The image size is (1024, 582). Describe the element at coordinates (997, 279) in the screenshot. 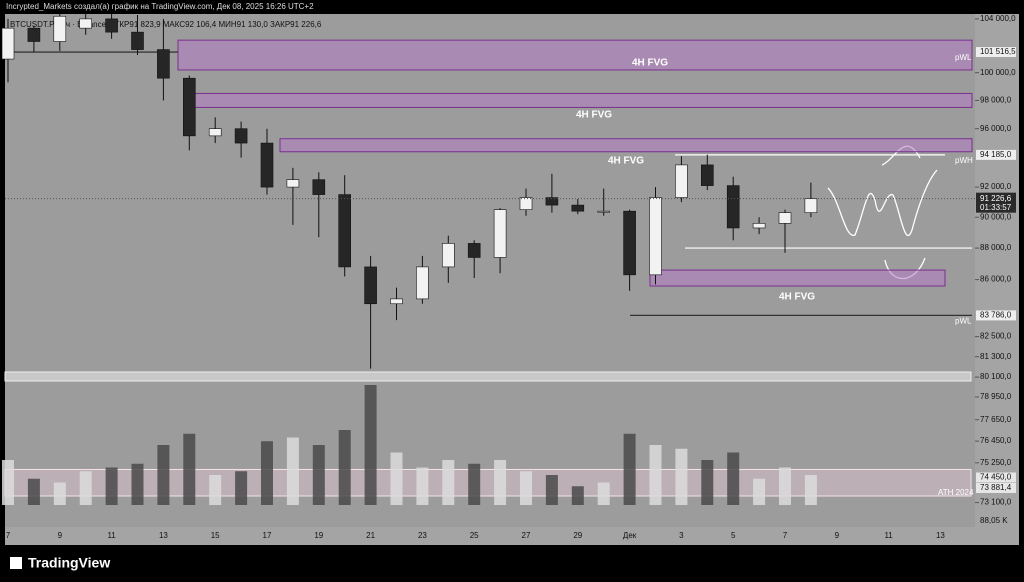

I see `price-axis` at that location.